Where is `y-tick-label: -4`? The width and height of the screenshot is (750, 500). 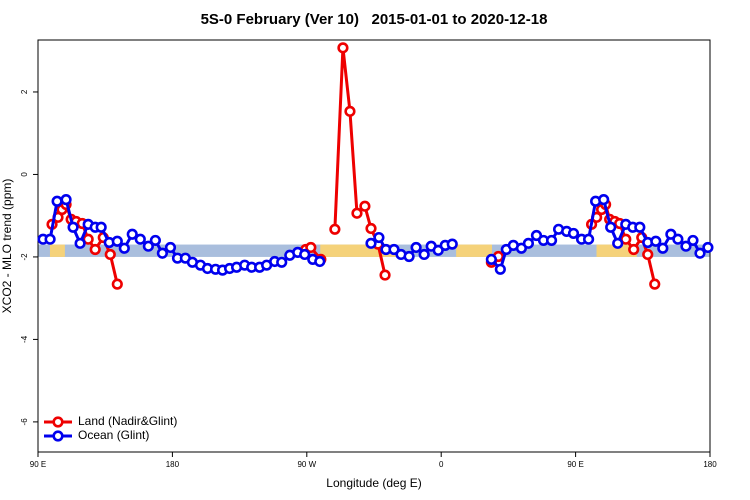 y-tick-label: -4 is located at coordinates (24, 339).